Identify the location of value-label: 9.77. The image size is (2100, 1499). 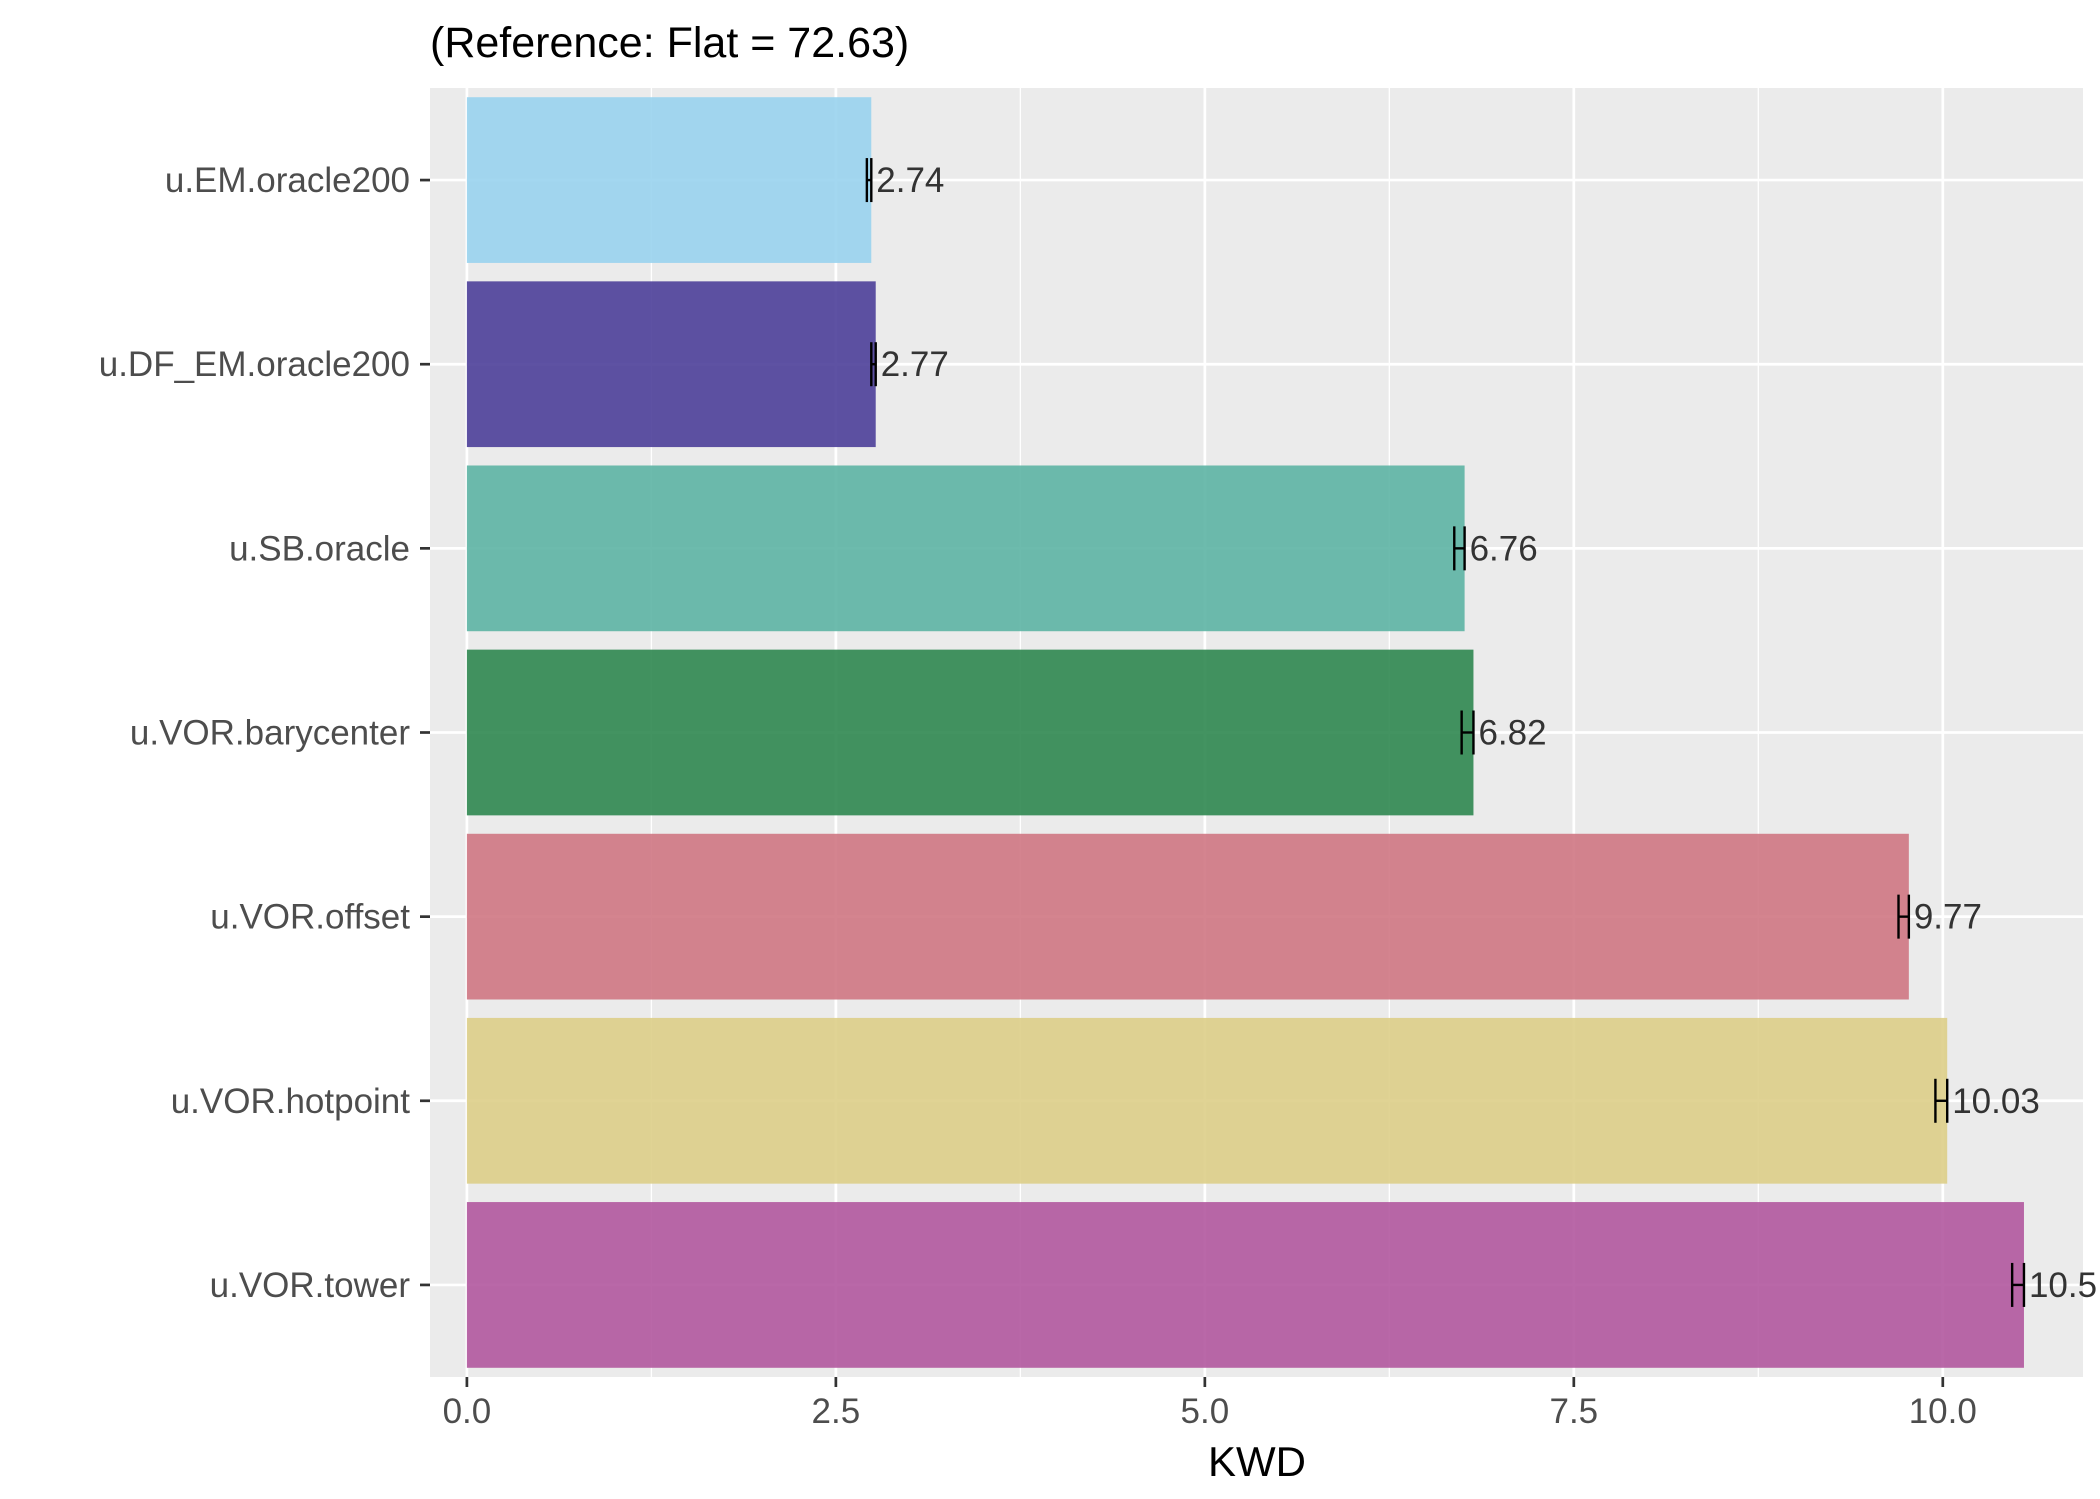
(1948, 917).